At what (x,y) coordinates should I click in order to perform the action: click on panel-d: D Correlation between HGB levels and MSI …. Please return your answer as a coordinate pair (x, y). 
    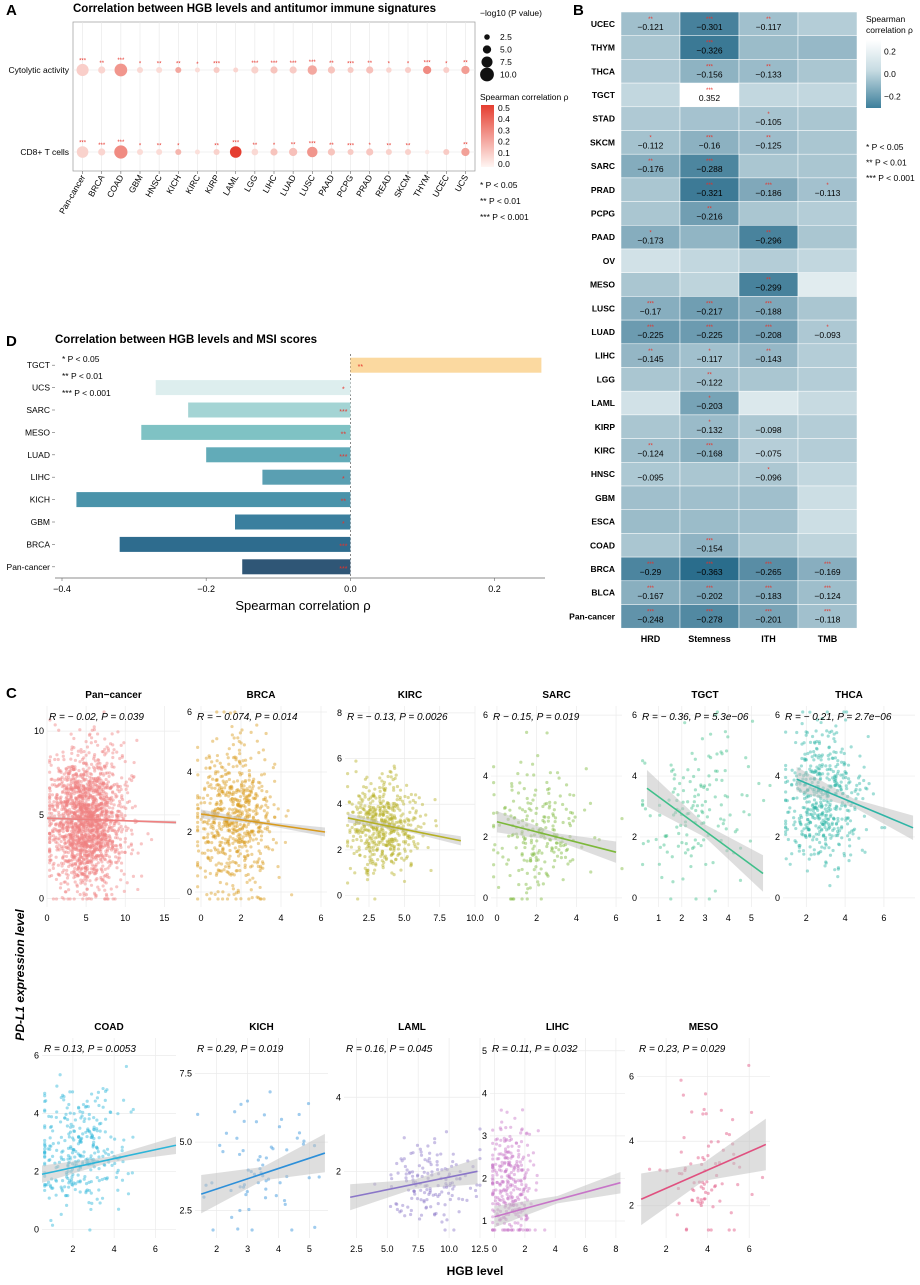
    Looking at the image, I should click on (275, 473).